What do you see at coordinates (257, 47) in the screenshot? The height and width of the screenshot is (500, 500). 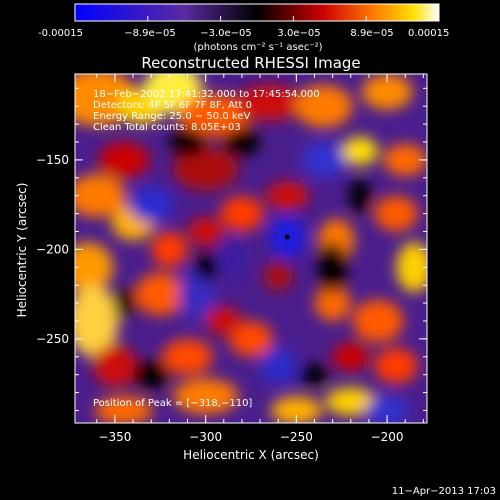 I see `colorbar-unit-label: (photons cm⁻² s⁻¹ asec⁻²)` at bounding box center [257, 47].